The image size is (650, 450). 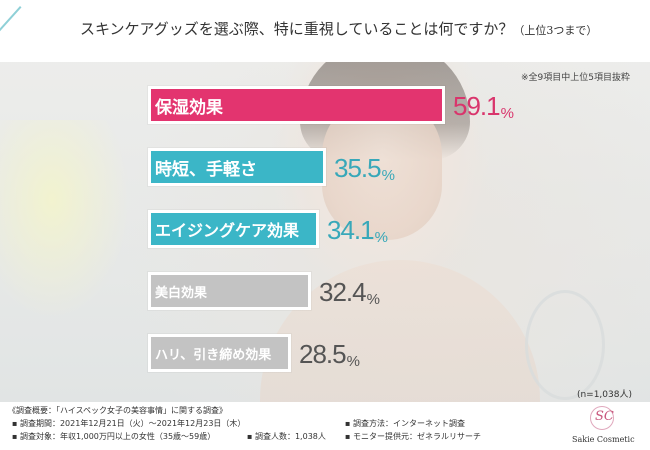 What do you see at coordinates (189, 107) in the screenshot?
I see `bar-label: 保湿効果` at bounding box center [189, 107].